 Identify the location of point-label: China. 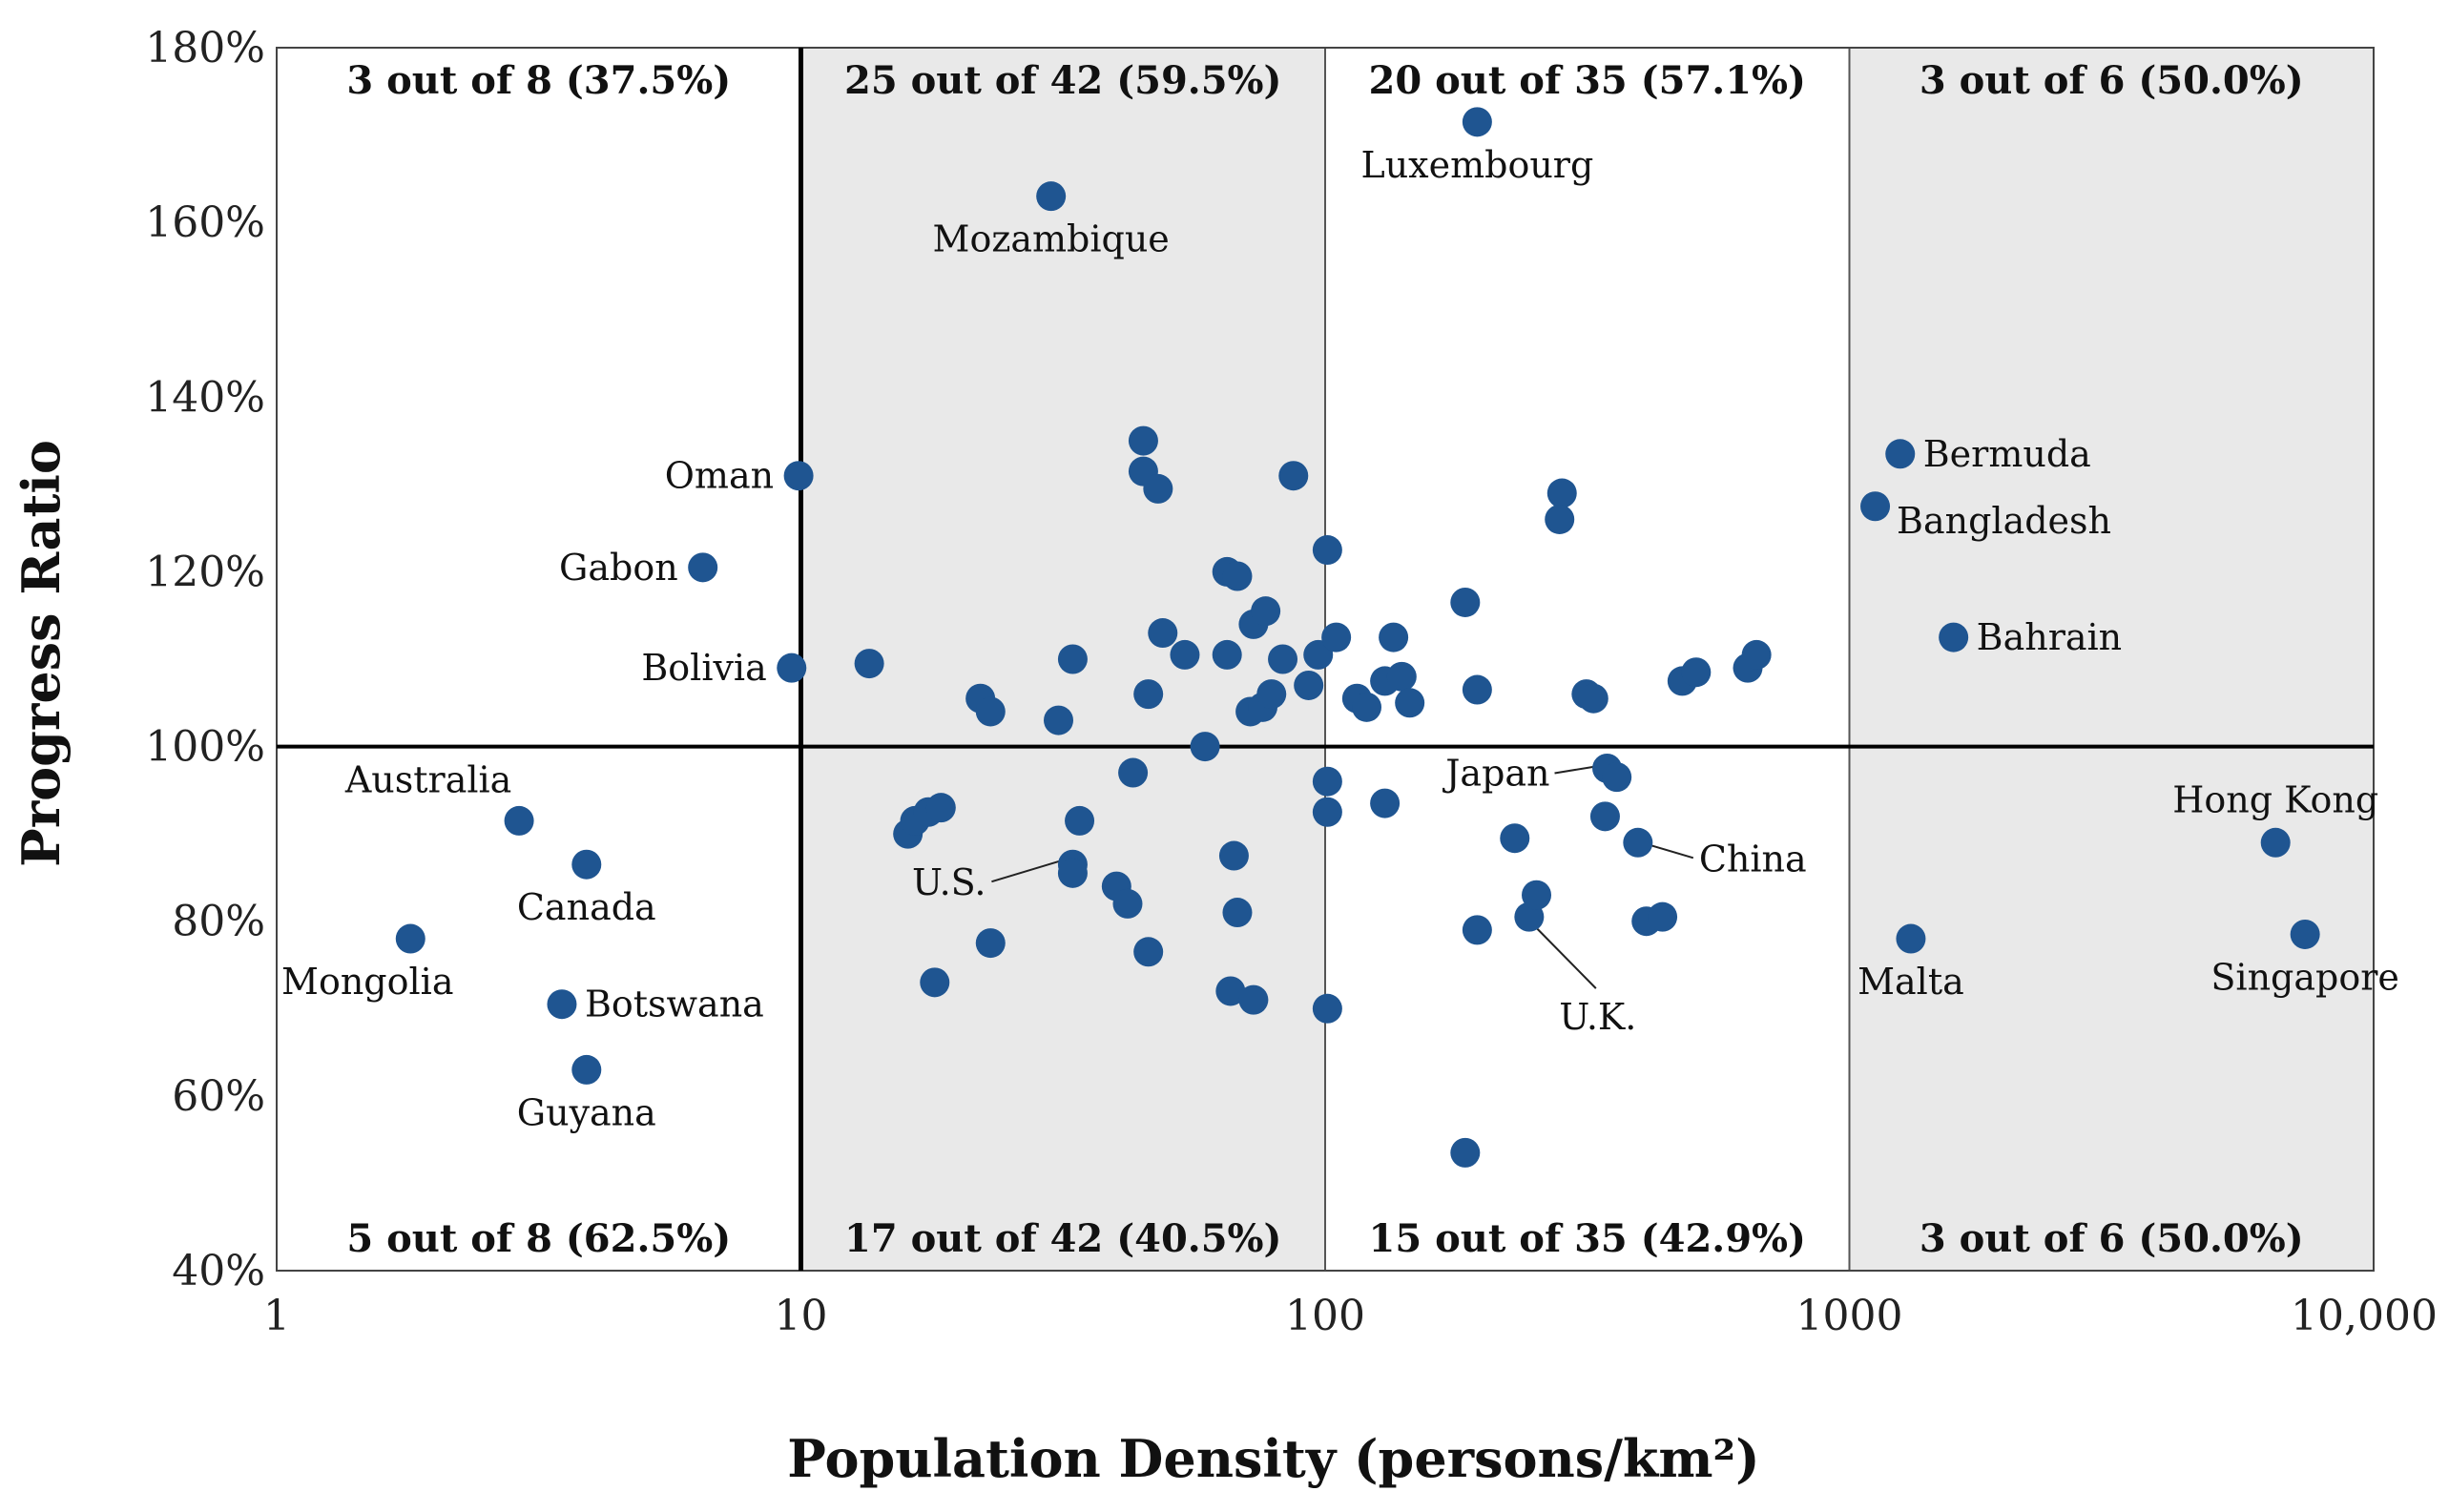
(1753, 859).